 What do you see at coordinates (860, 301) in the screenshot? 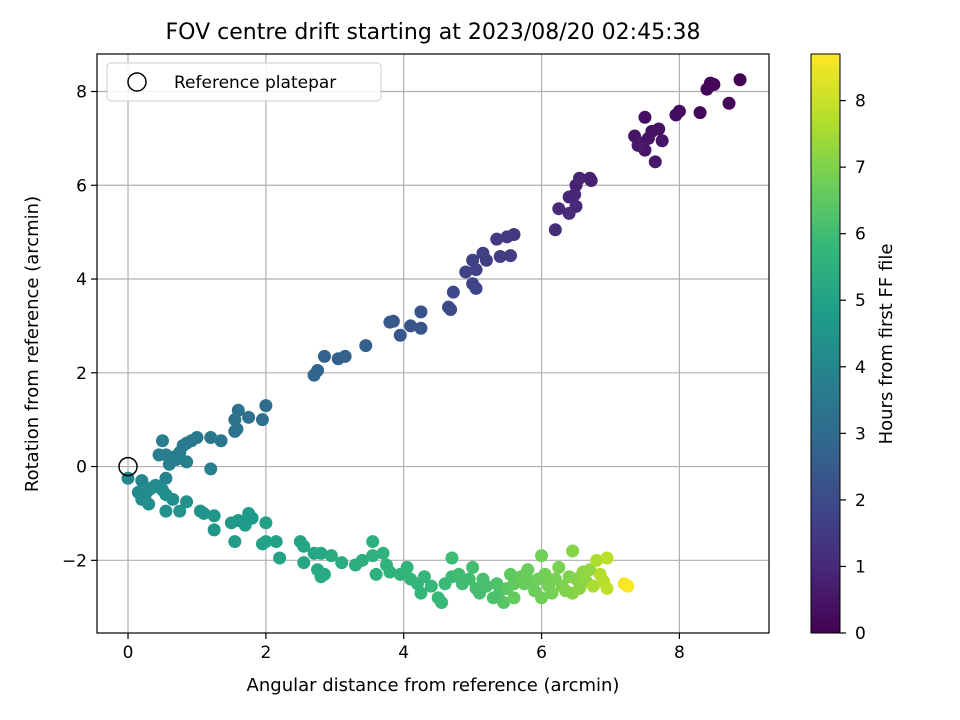
I see `colorbar-tick-label: 5` at bounding box center [860, 301].